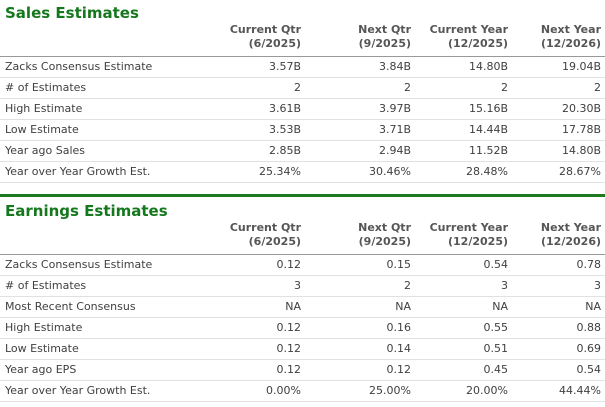 The image size is (605, 407). I want to click on cell-value: 25.00%, so click(360, 391).